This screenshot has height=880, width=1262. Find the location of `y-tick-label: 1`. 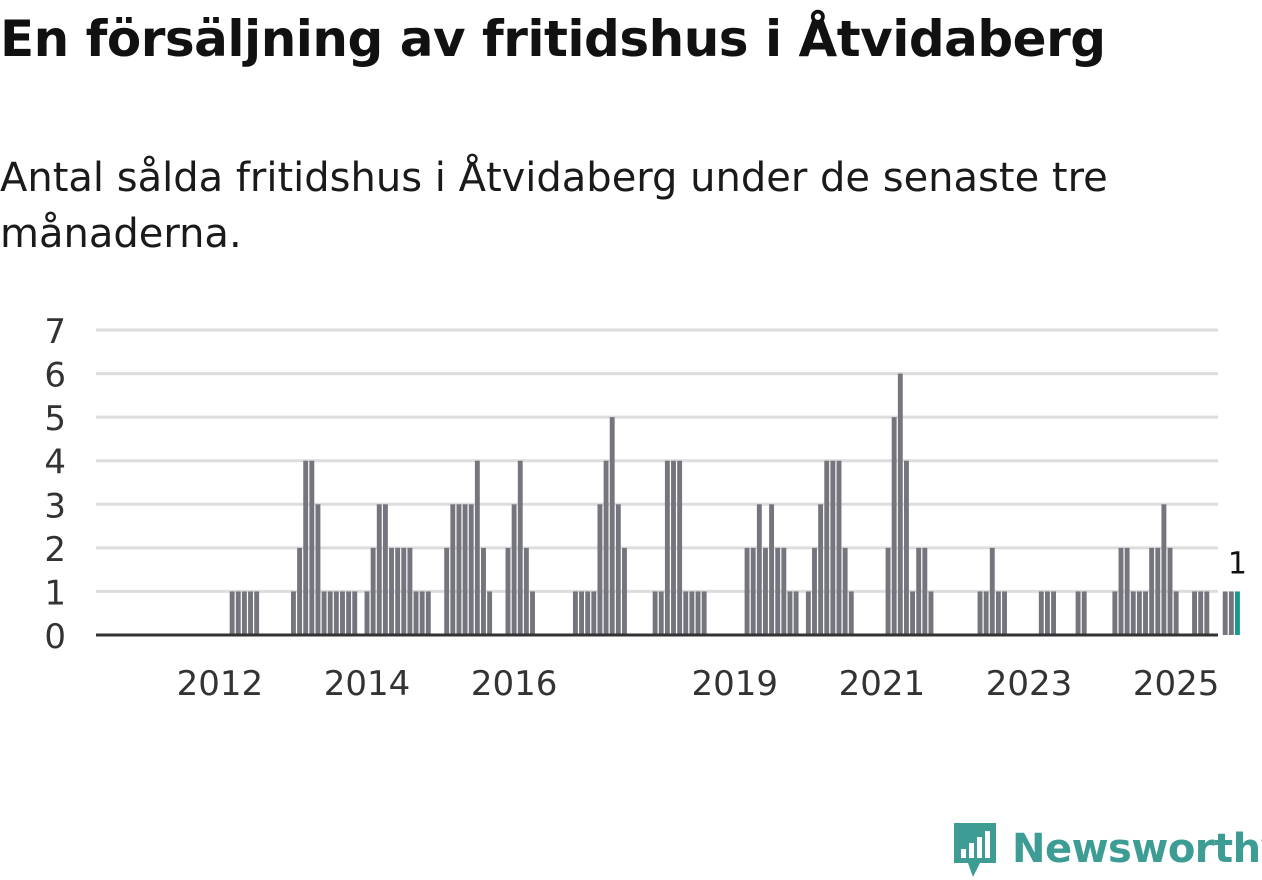

y-tick-label: 1 is located at coordinates (55, 593).